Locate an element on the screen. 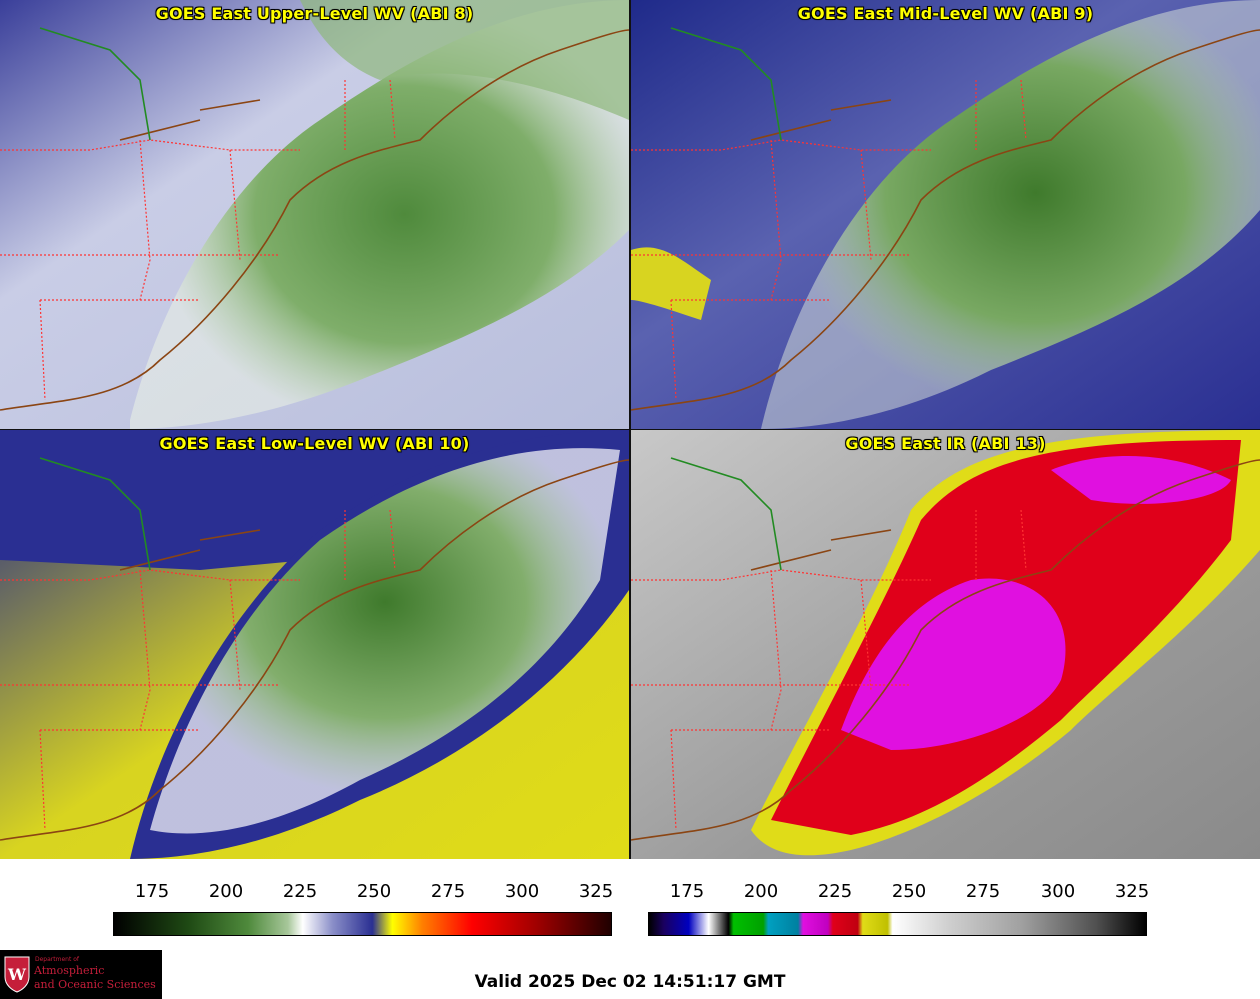 The height and width of the screenshot is (999, 1260). logo-dept: Department of is located at coordinates (57, 959).